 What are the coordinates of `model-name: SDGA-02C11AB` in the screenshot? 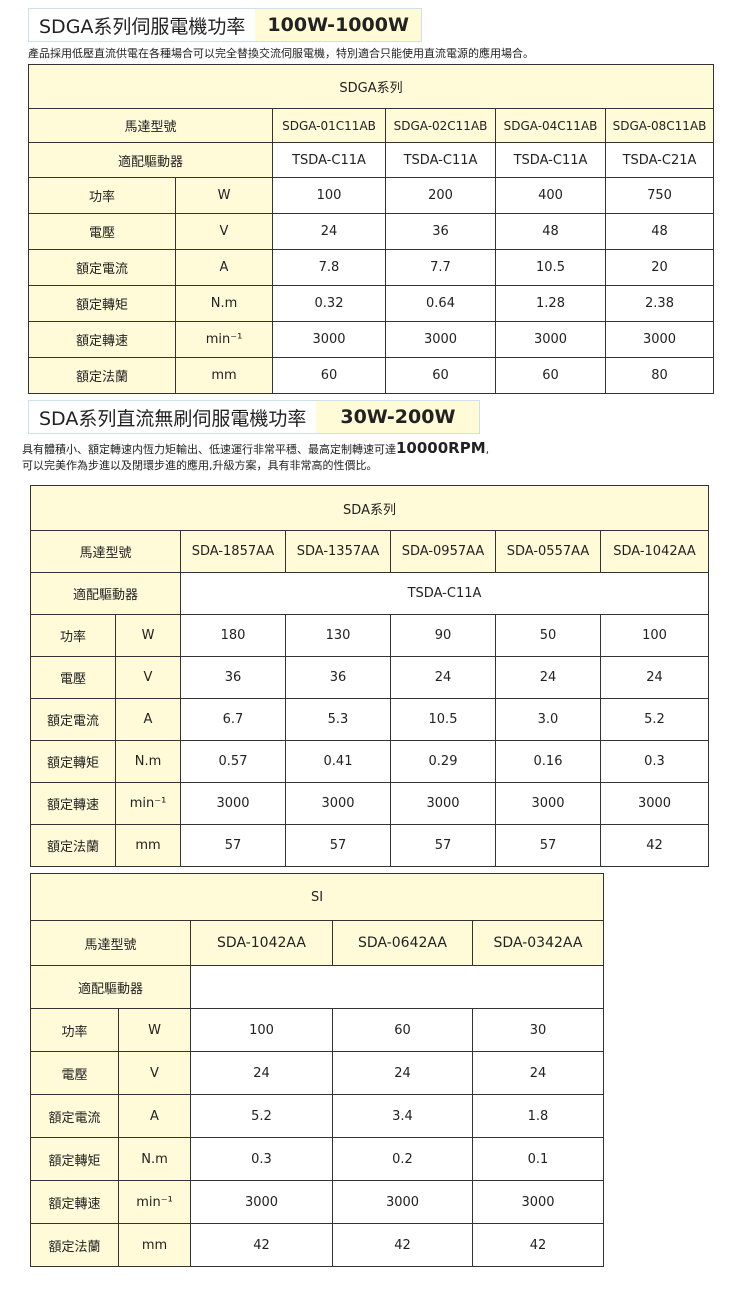 It's located at (440, 125).